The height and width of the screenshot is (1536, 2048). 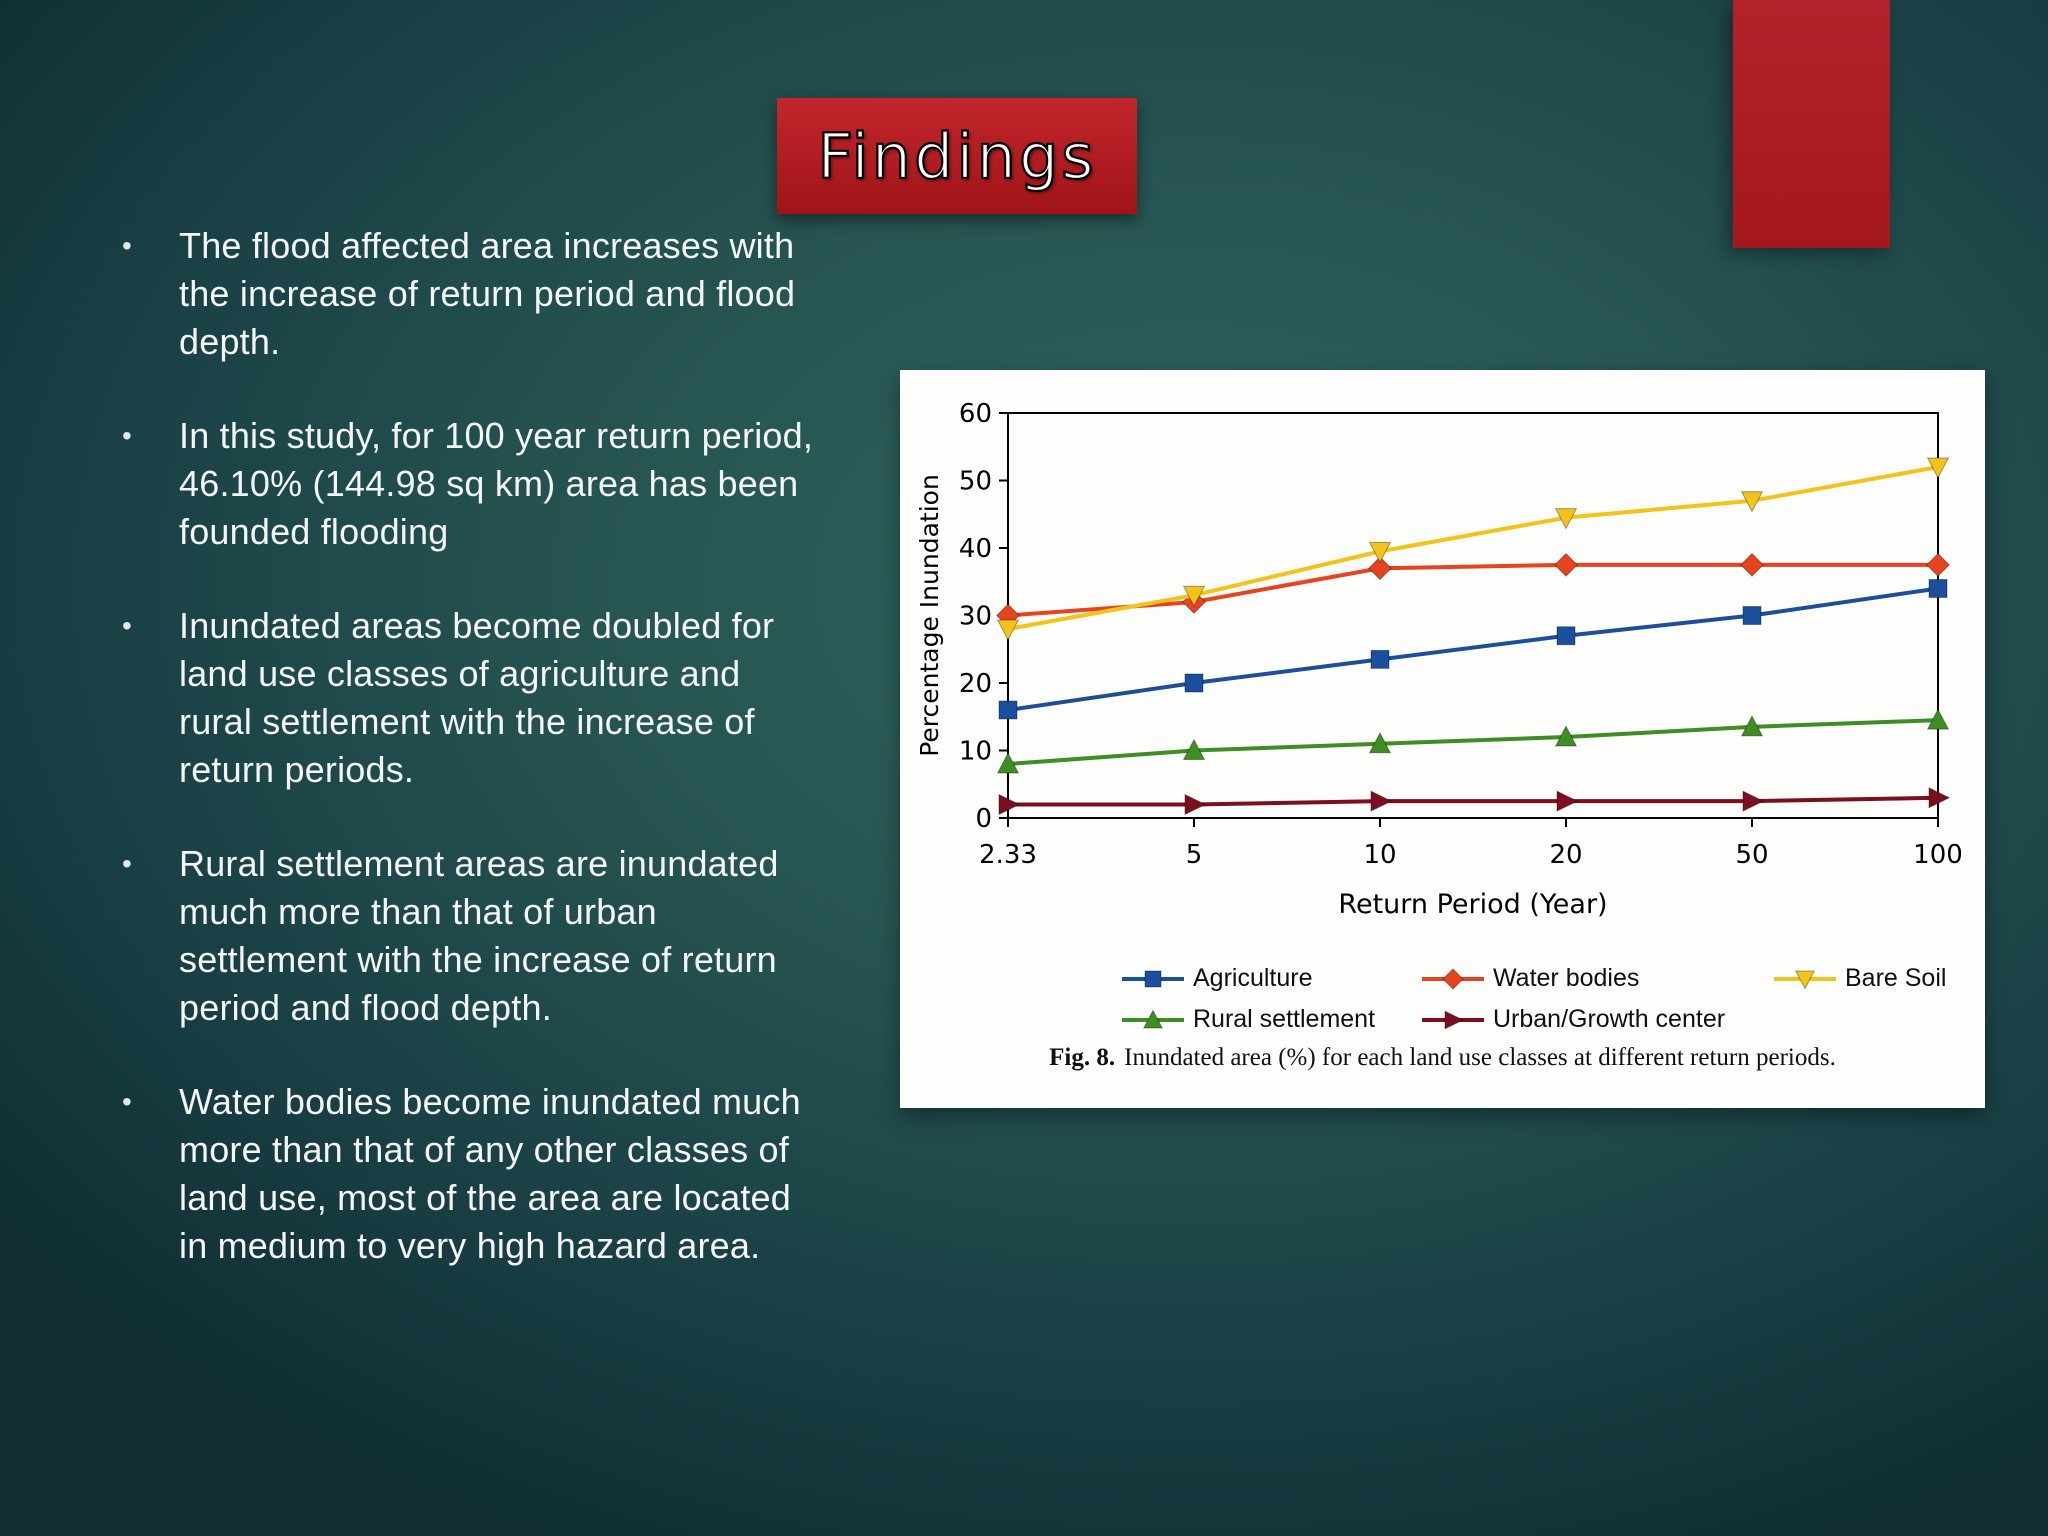 What do you see at coordinates (1811, 124) in the screenshot?
I see `corner-accent-block` at bounding box center [1811, 124].